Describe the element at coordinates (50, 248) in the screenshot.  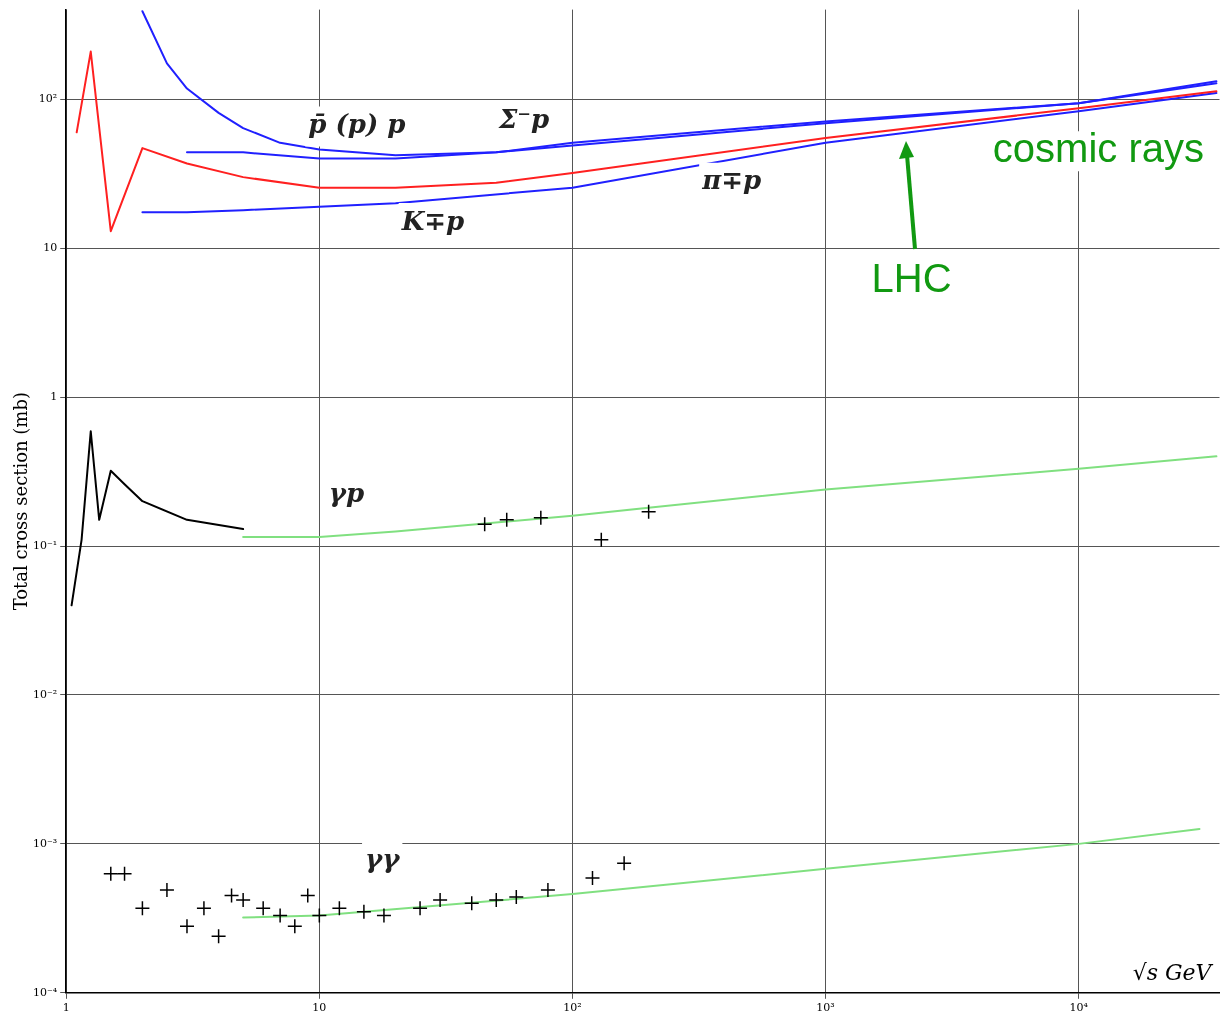
I see `y-tick-label: 10` at that location.